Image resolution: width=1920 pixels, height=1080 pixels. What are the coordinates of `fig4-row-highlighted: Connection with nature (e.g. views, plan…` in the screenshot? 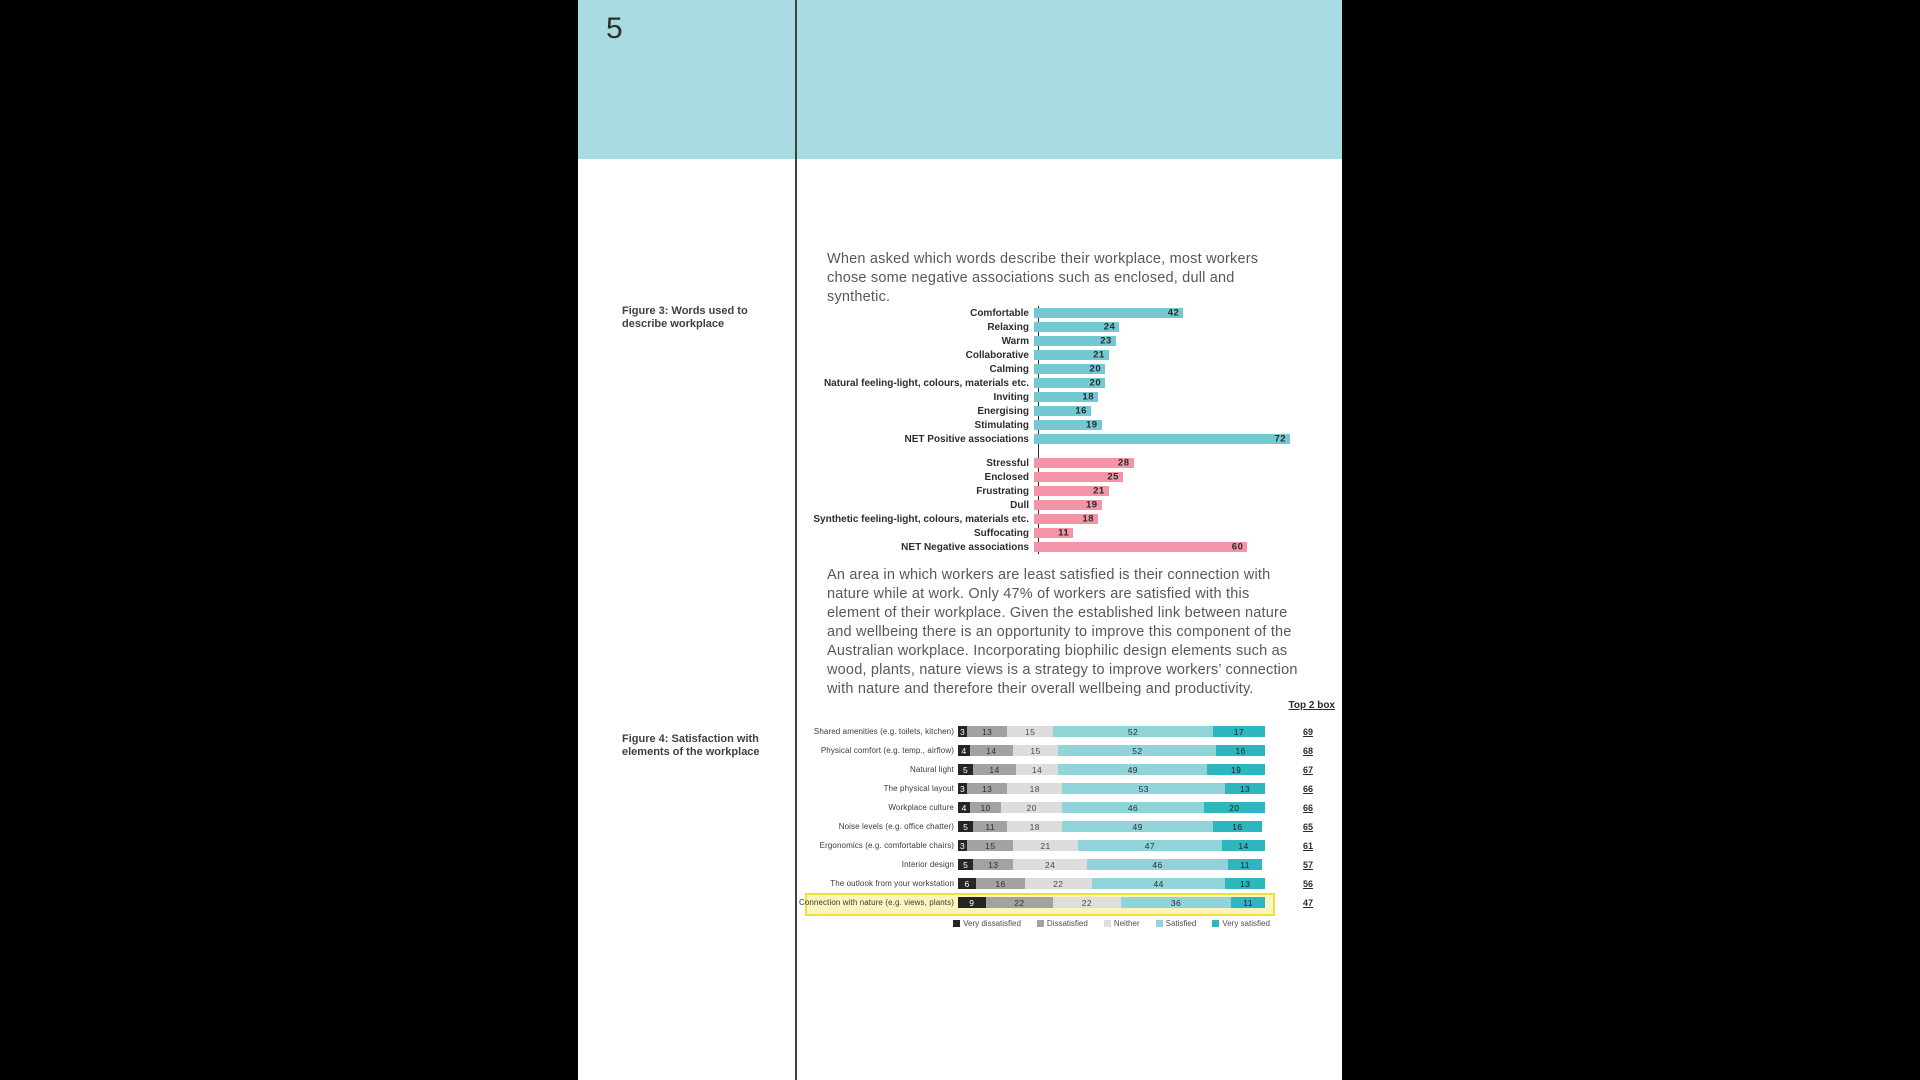 It's located at (1067, 904).